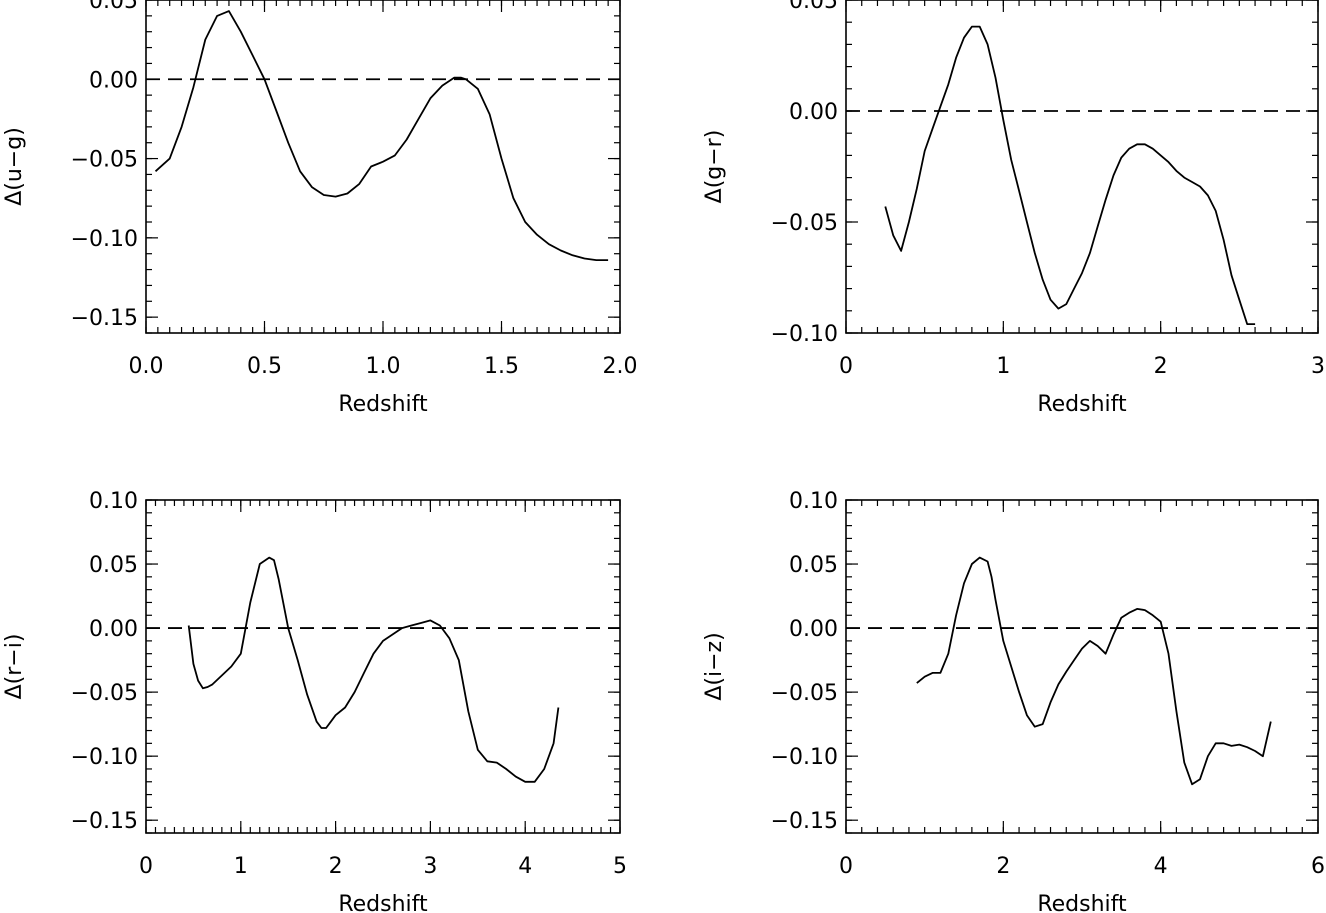  What do you see at coordinates (1318, 866) in the screenshot?
I see `x-tick-label: 6` at bounding box center [1318, 866].